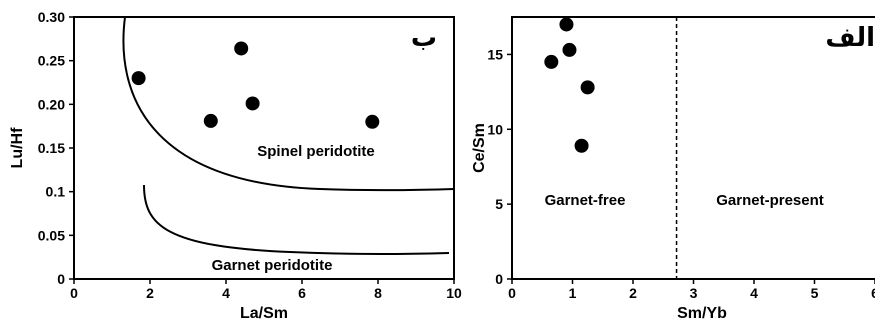 This screenshot has width=875, height=322. I want to click on left-x-axis-label: La/Sm, so click(264, 313).